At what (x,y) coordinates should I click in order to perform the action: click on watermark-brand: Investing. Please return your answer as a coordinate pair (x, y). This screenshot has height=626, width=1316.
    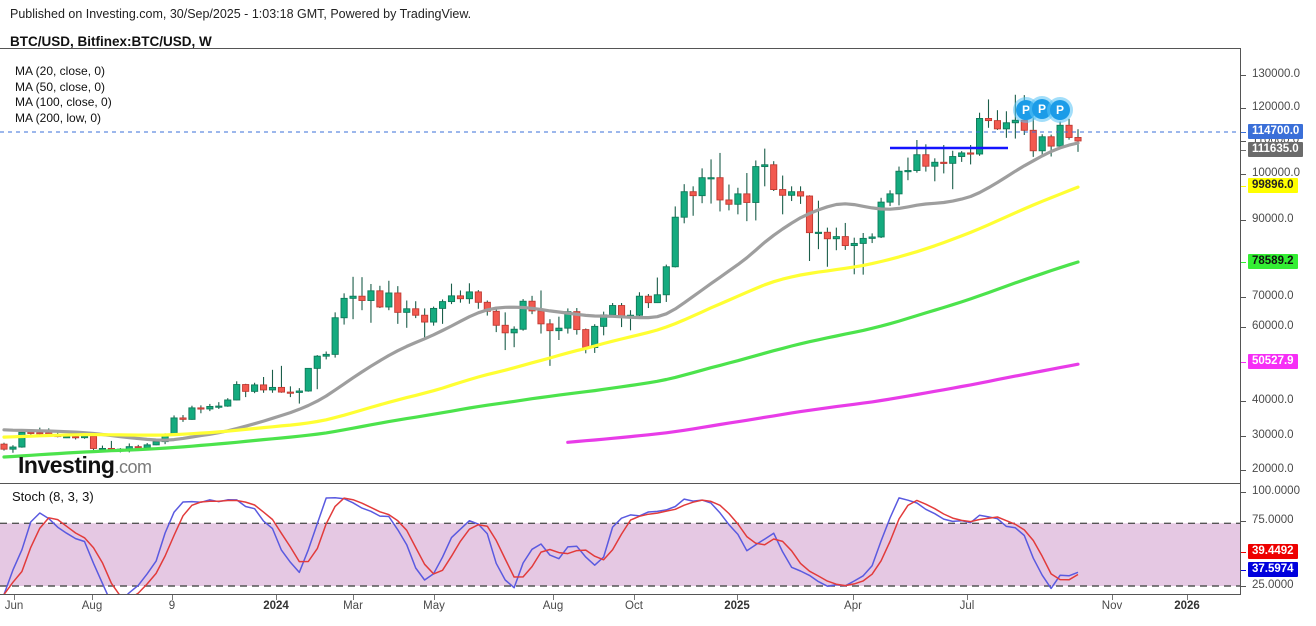
    Looking at the image, I should click on (66, 465).